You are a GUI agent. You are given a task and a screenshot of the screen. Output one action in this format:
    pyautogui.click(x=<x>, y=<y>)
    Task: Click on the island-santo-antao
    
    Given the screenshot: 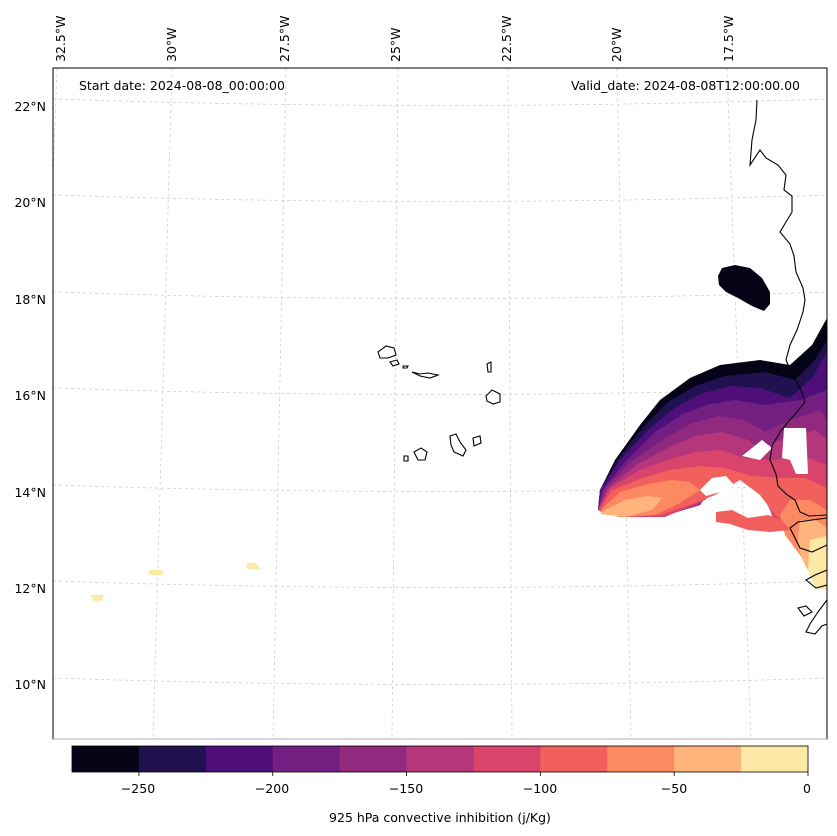 What is the action you would take?
    pyautogui.click(x=387, y=352)
    